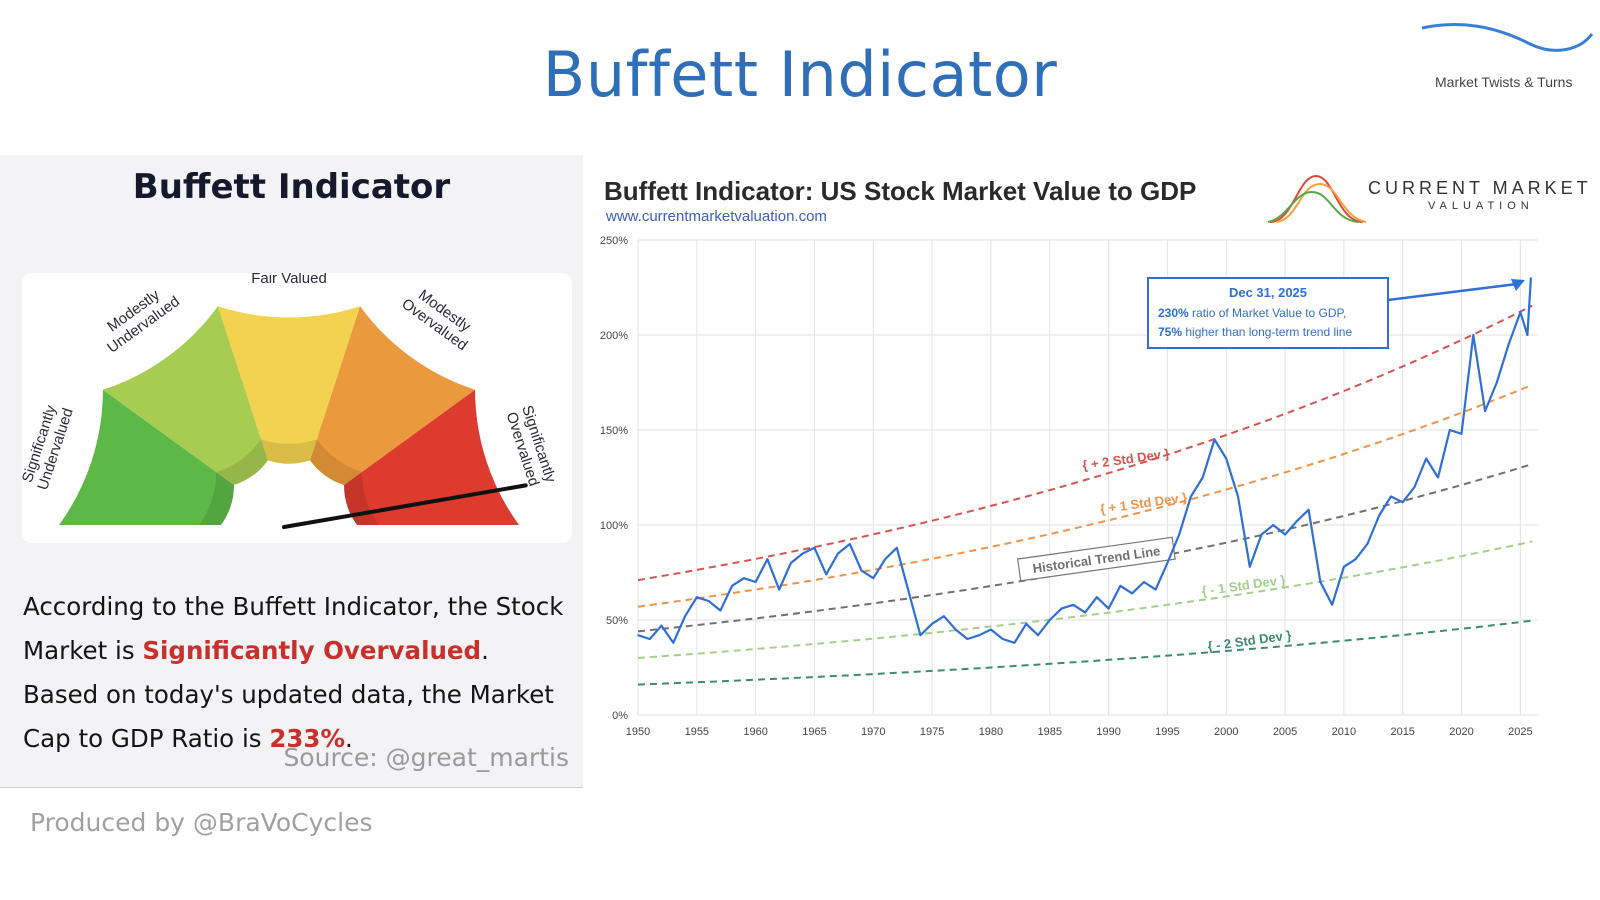 The height and width of the screenshot is (900, 1600). I want to click on y-tick-label: 200%, so click(614, 336).